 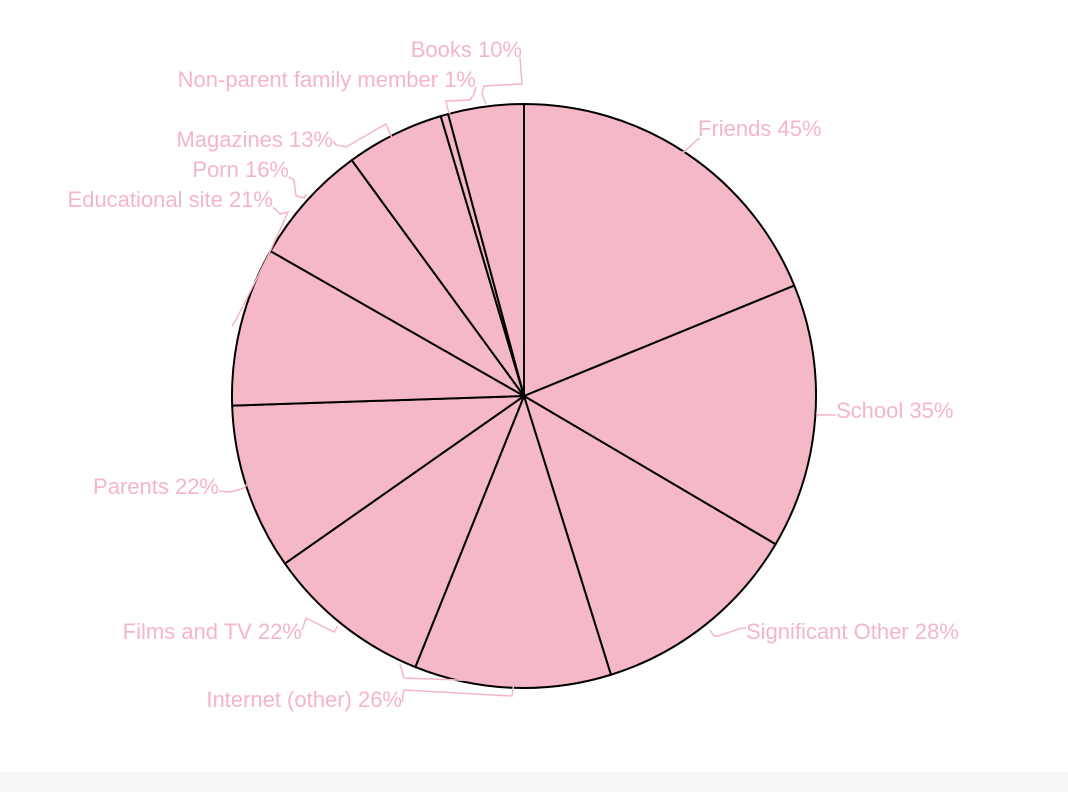 What do you see at coordinates (260, 266) in the screenshot?
I see `leader-line-educational-site` at bounding box center [260, 266].